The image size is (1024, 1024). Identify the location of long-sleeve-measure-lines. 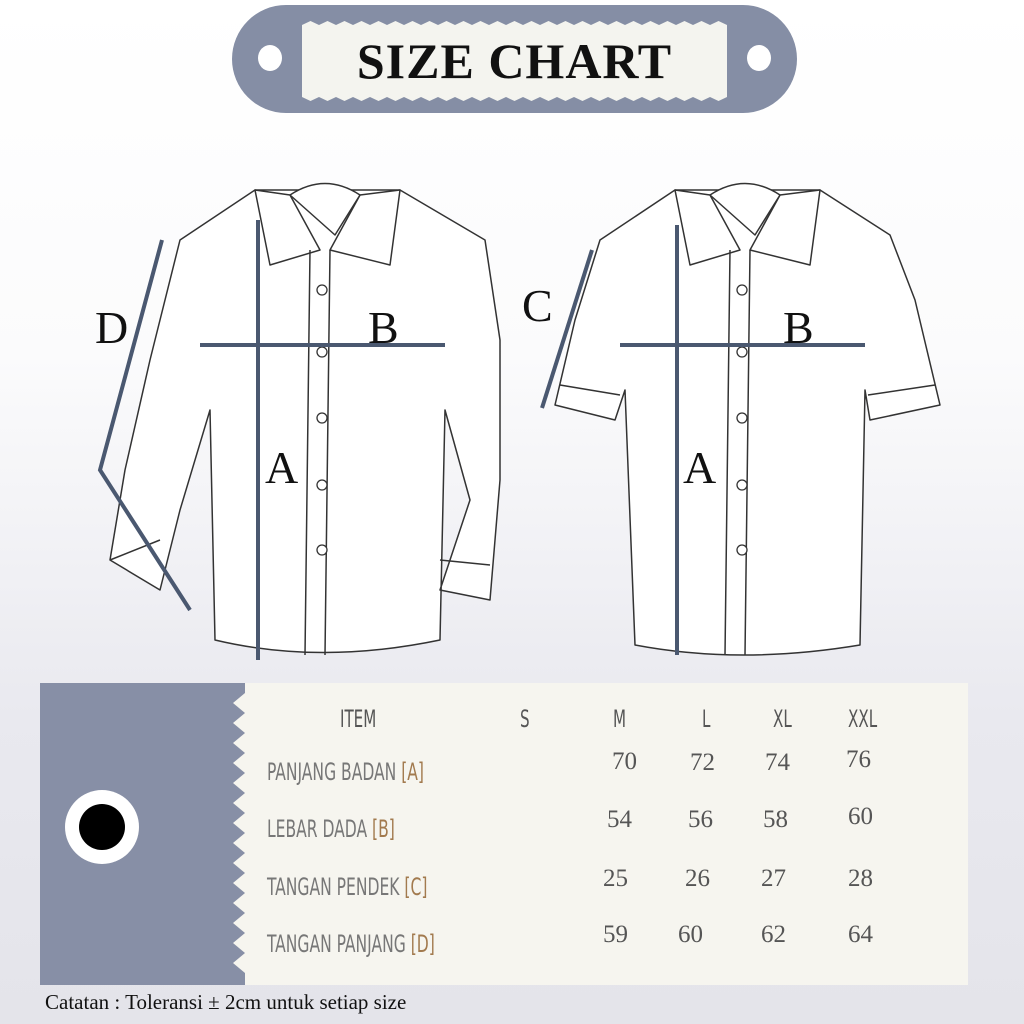
(271, 440).